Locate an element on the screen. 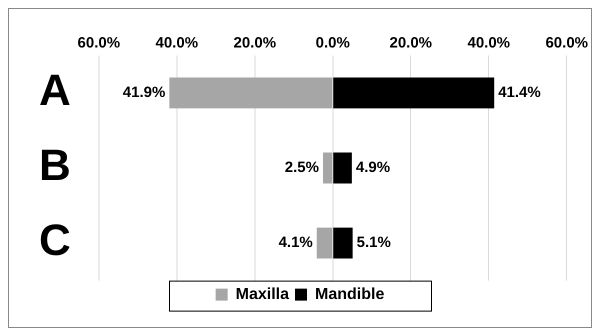 The height and width of the screenshot is (336, 600). y-tick-label: A is located at coordinates (54, 91).